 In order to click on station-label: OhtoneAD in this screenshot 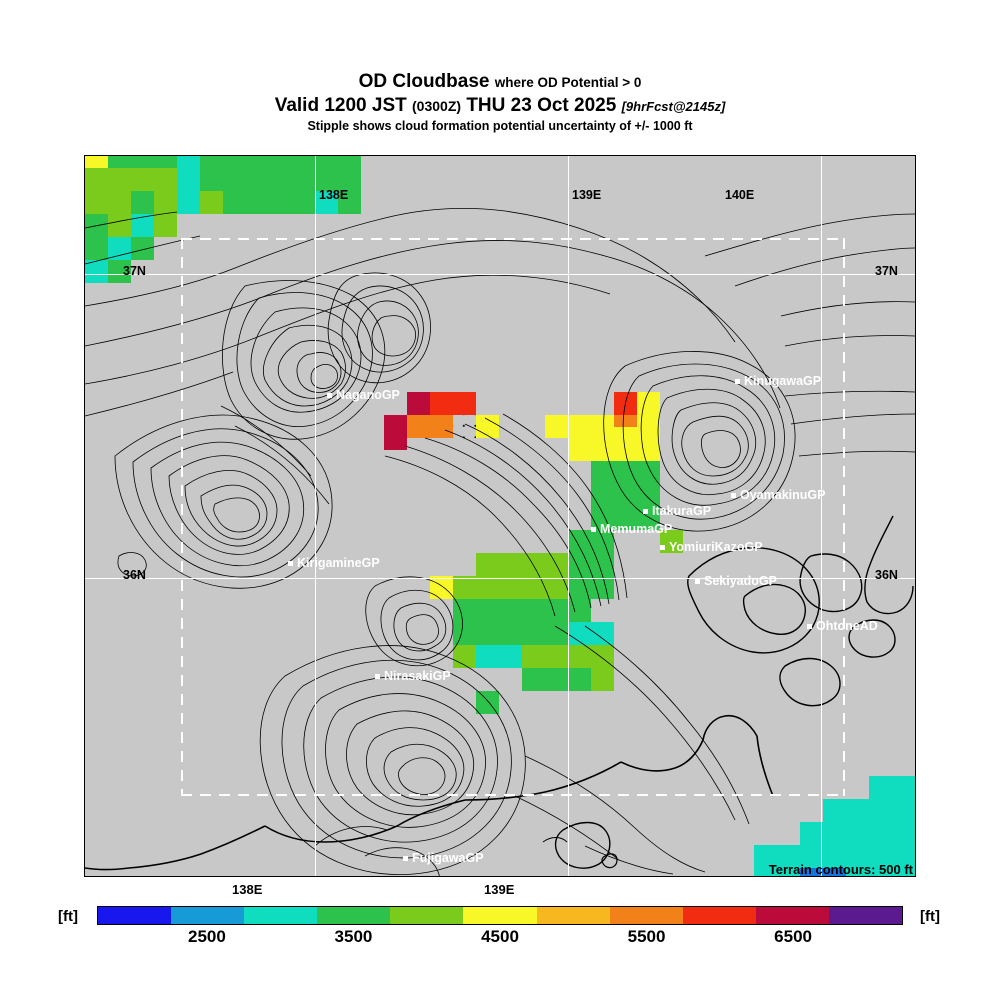, I will do `click(847, 626)`.